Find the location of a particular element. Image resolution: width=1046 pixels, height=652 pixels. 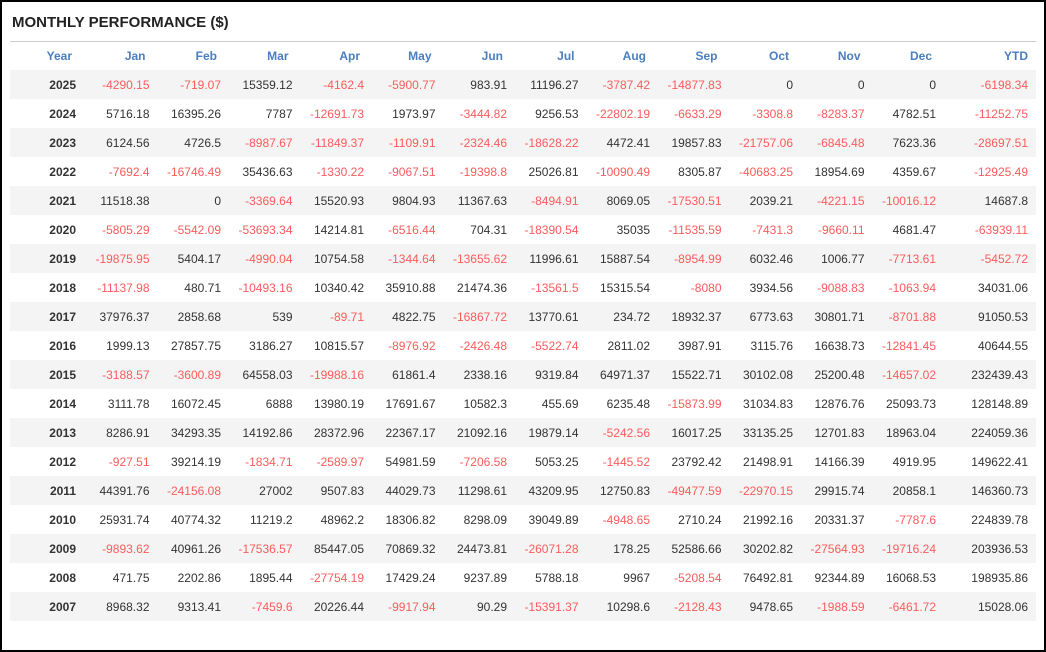

value-cell: 8069.05 is located at coordinates (628, 200).